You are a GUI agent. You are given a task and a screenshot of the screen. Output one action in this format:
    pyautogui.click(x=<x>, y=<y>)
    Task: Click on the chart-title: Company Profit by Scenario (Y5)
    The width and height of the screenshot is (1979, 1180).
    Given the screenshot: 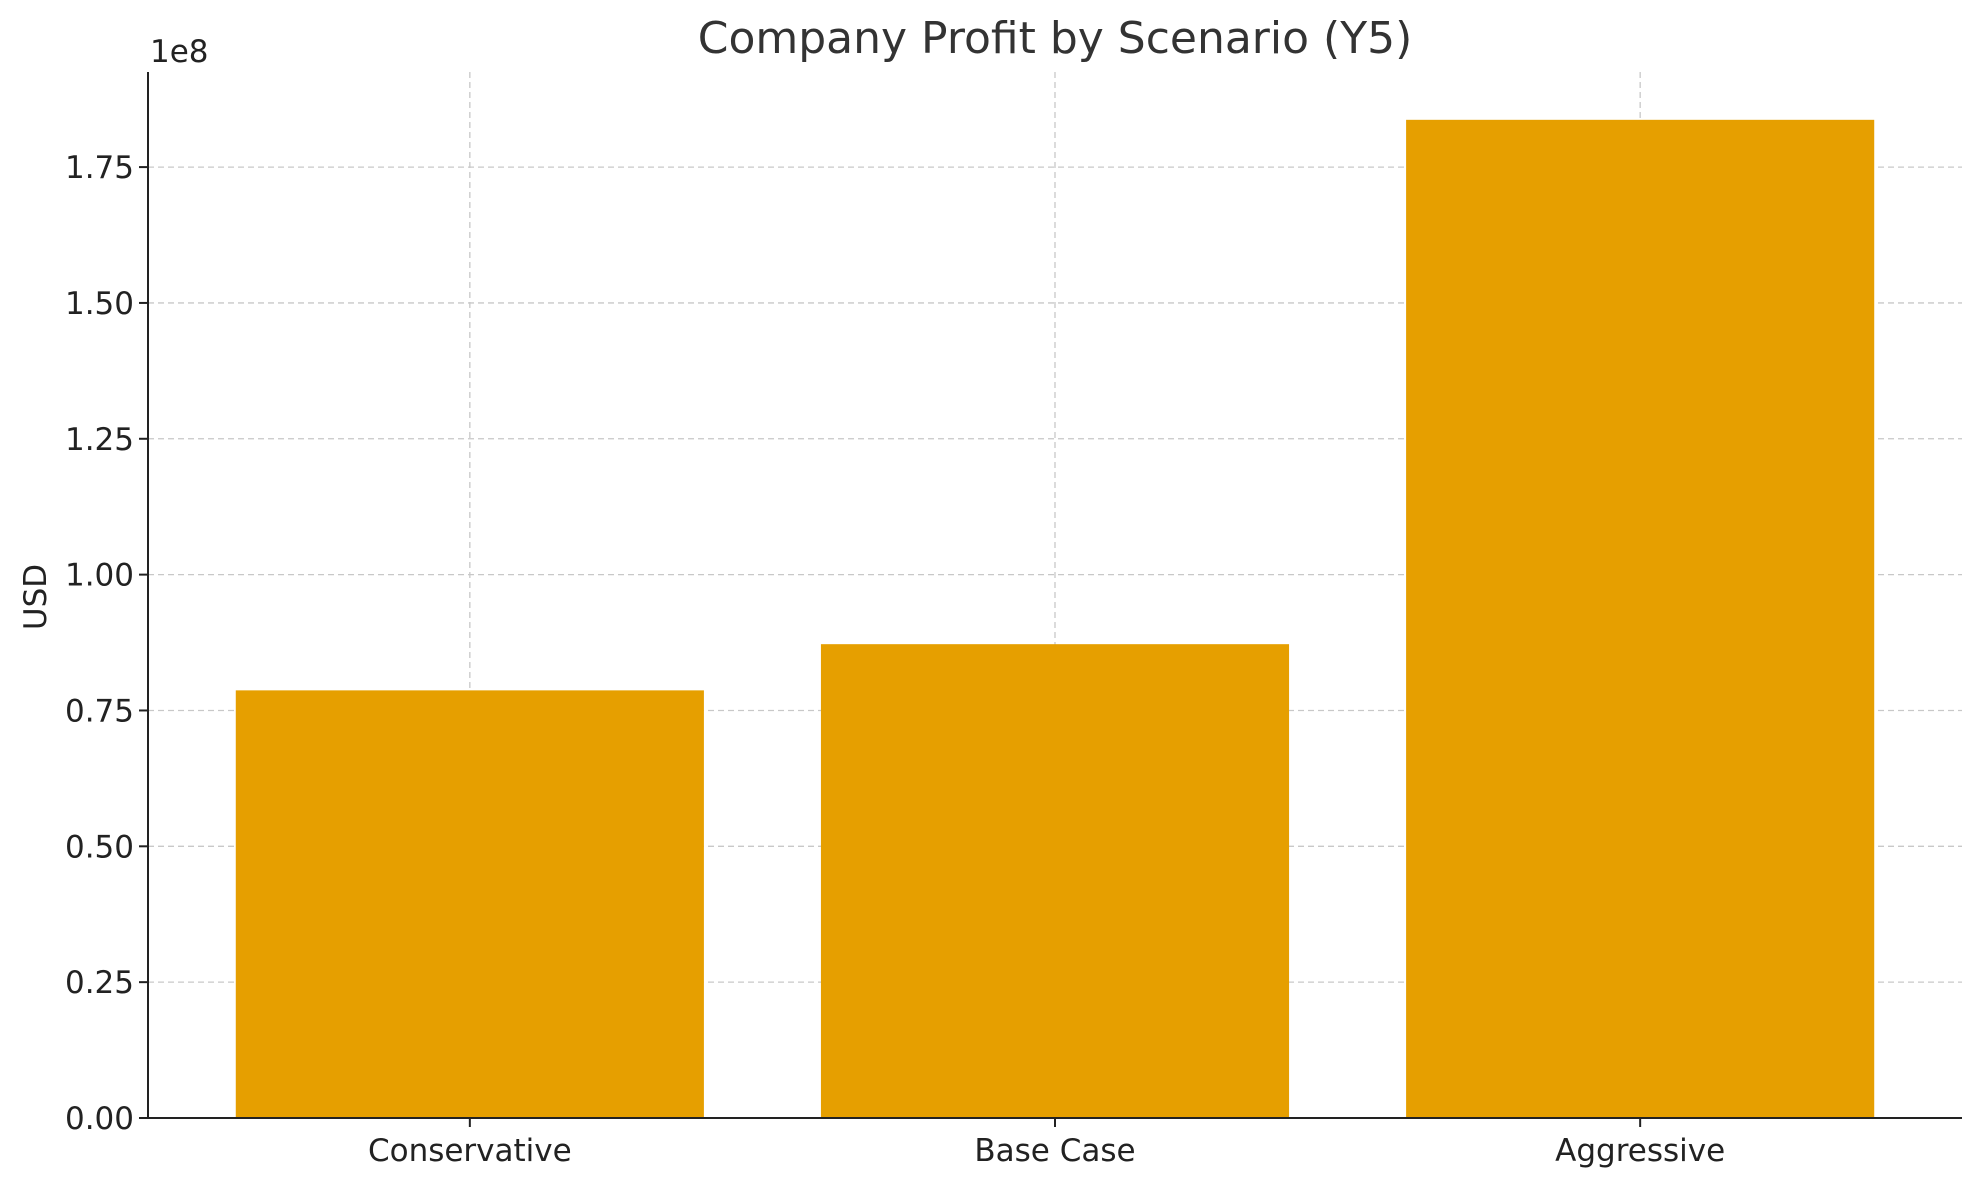 What is the action you would take?
    pyautogui.click(x=1055, y=38)
    